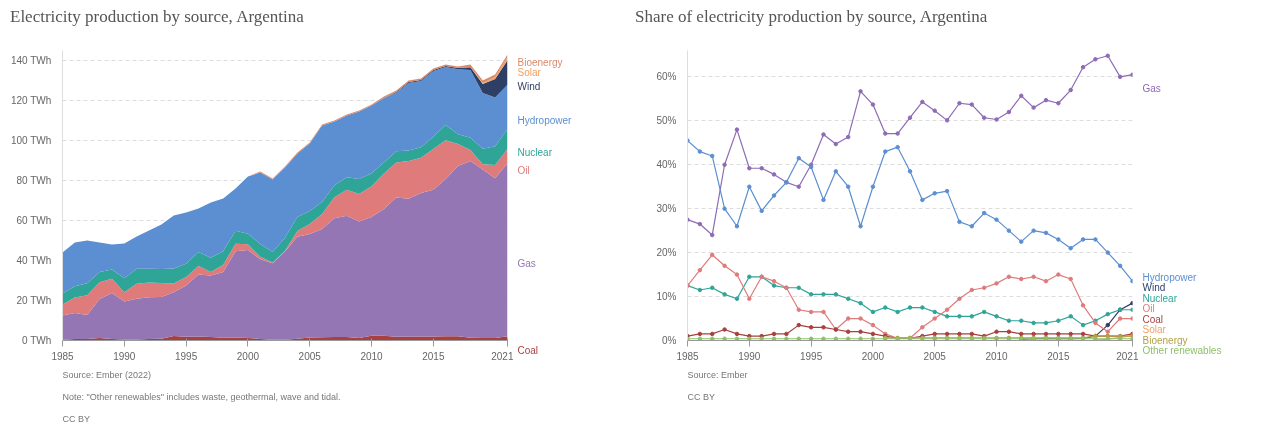  Describe the element at coordinates (666, 121) in the screenshot. I see `y-tick-label: 50%` at that location.